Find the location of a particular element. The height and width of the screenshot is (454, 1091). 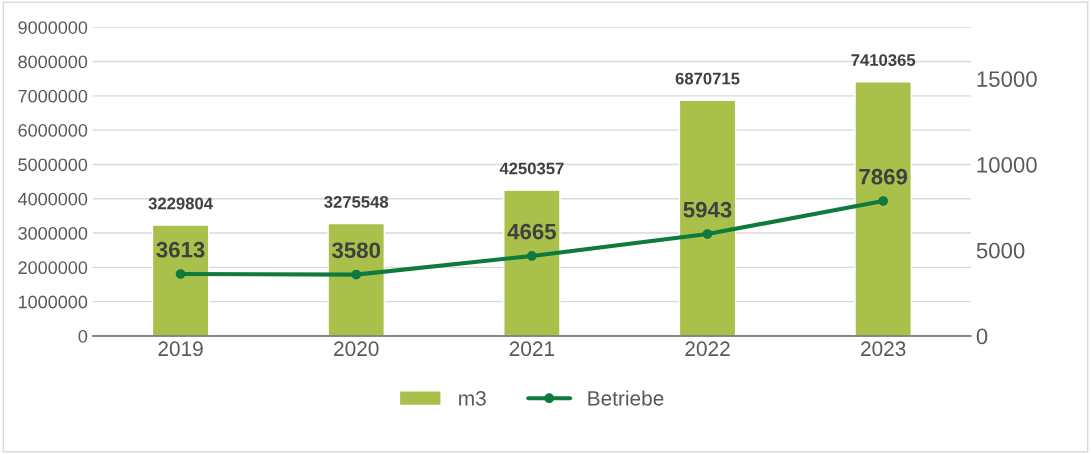

x-tick-label: 2021 is located at coordinates (532, 349).